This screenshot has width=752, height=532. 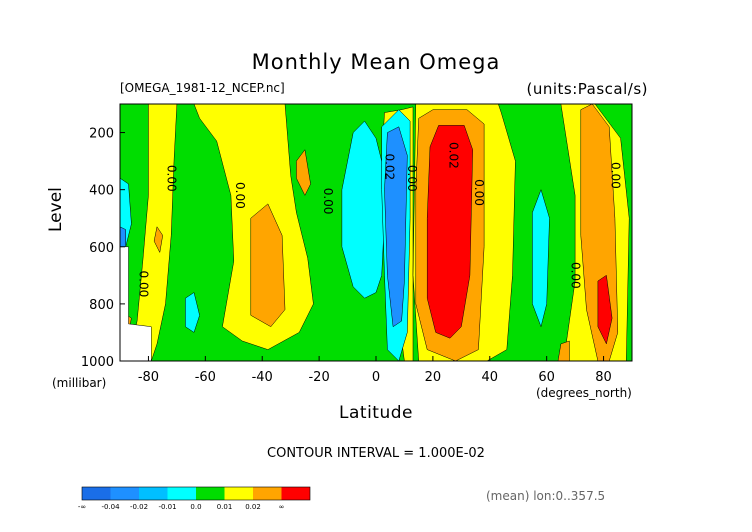 I want to click on legend-tick-label: ∞, so click(x=282, y=507).